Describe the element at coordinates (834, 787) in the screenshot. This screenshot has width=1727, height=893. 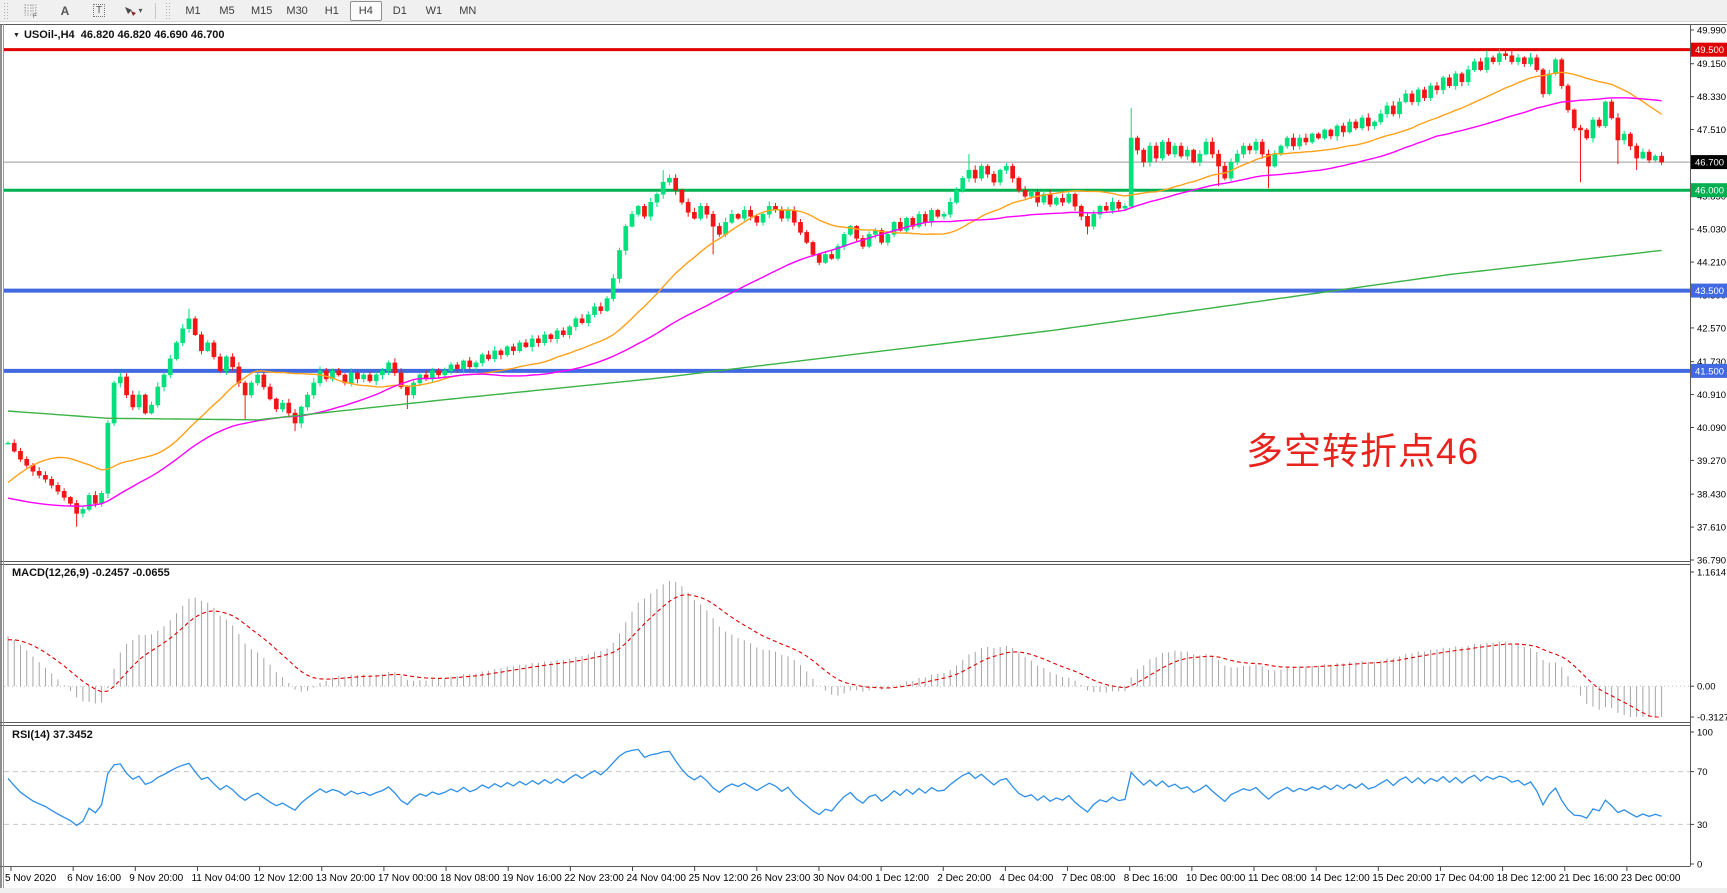
I see `rsi-line` at that location.